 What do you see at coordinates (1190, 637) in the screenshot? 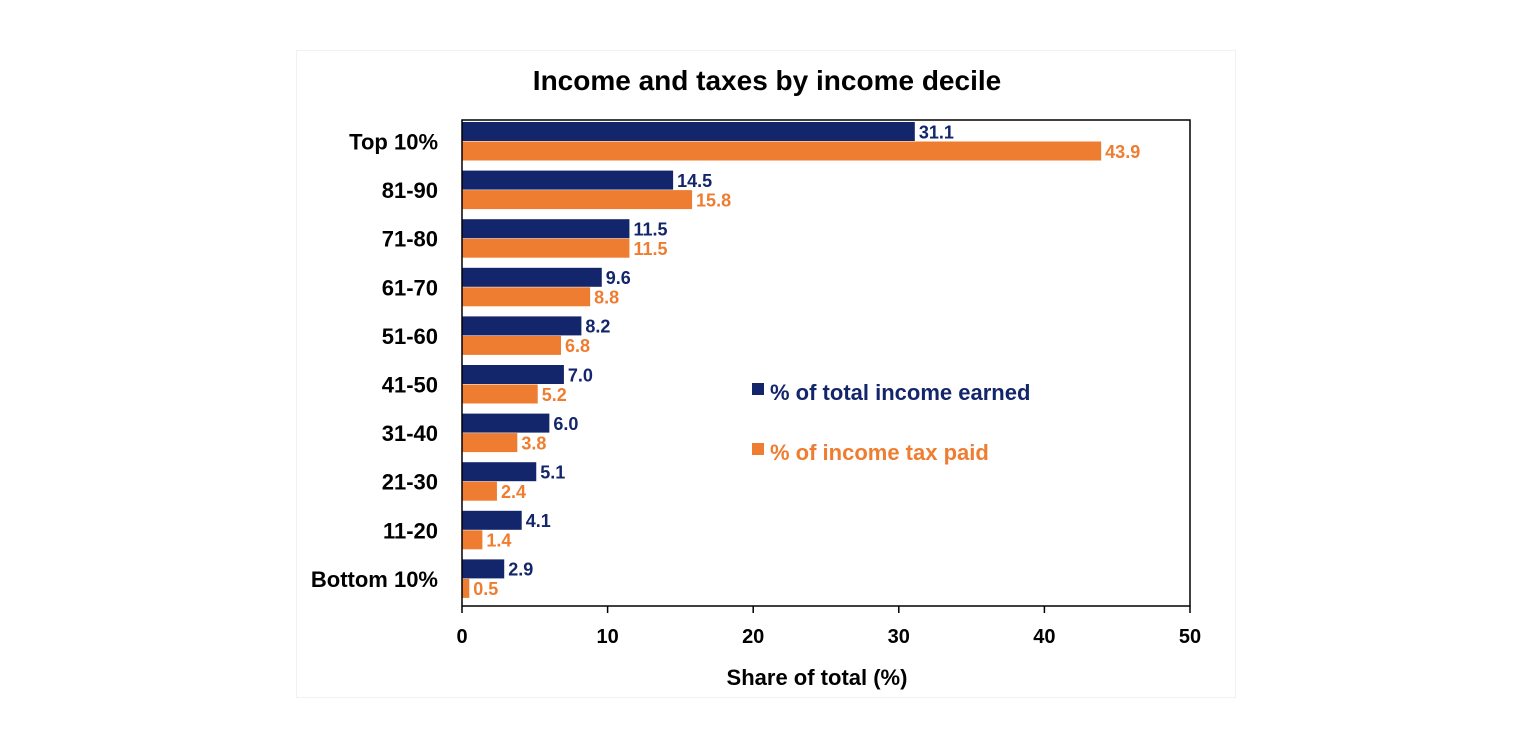
I see `x-tick-label-5: 50` at bounding box center [1190, 637].